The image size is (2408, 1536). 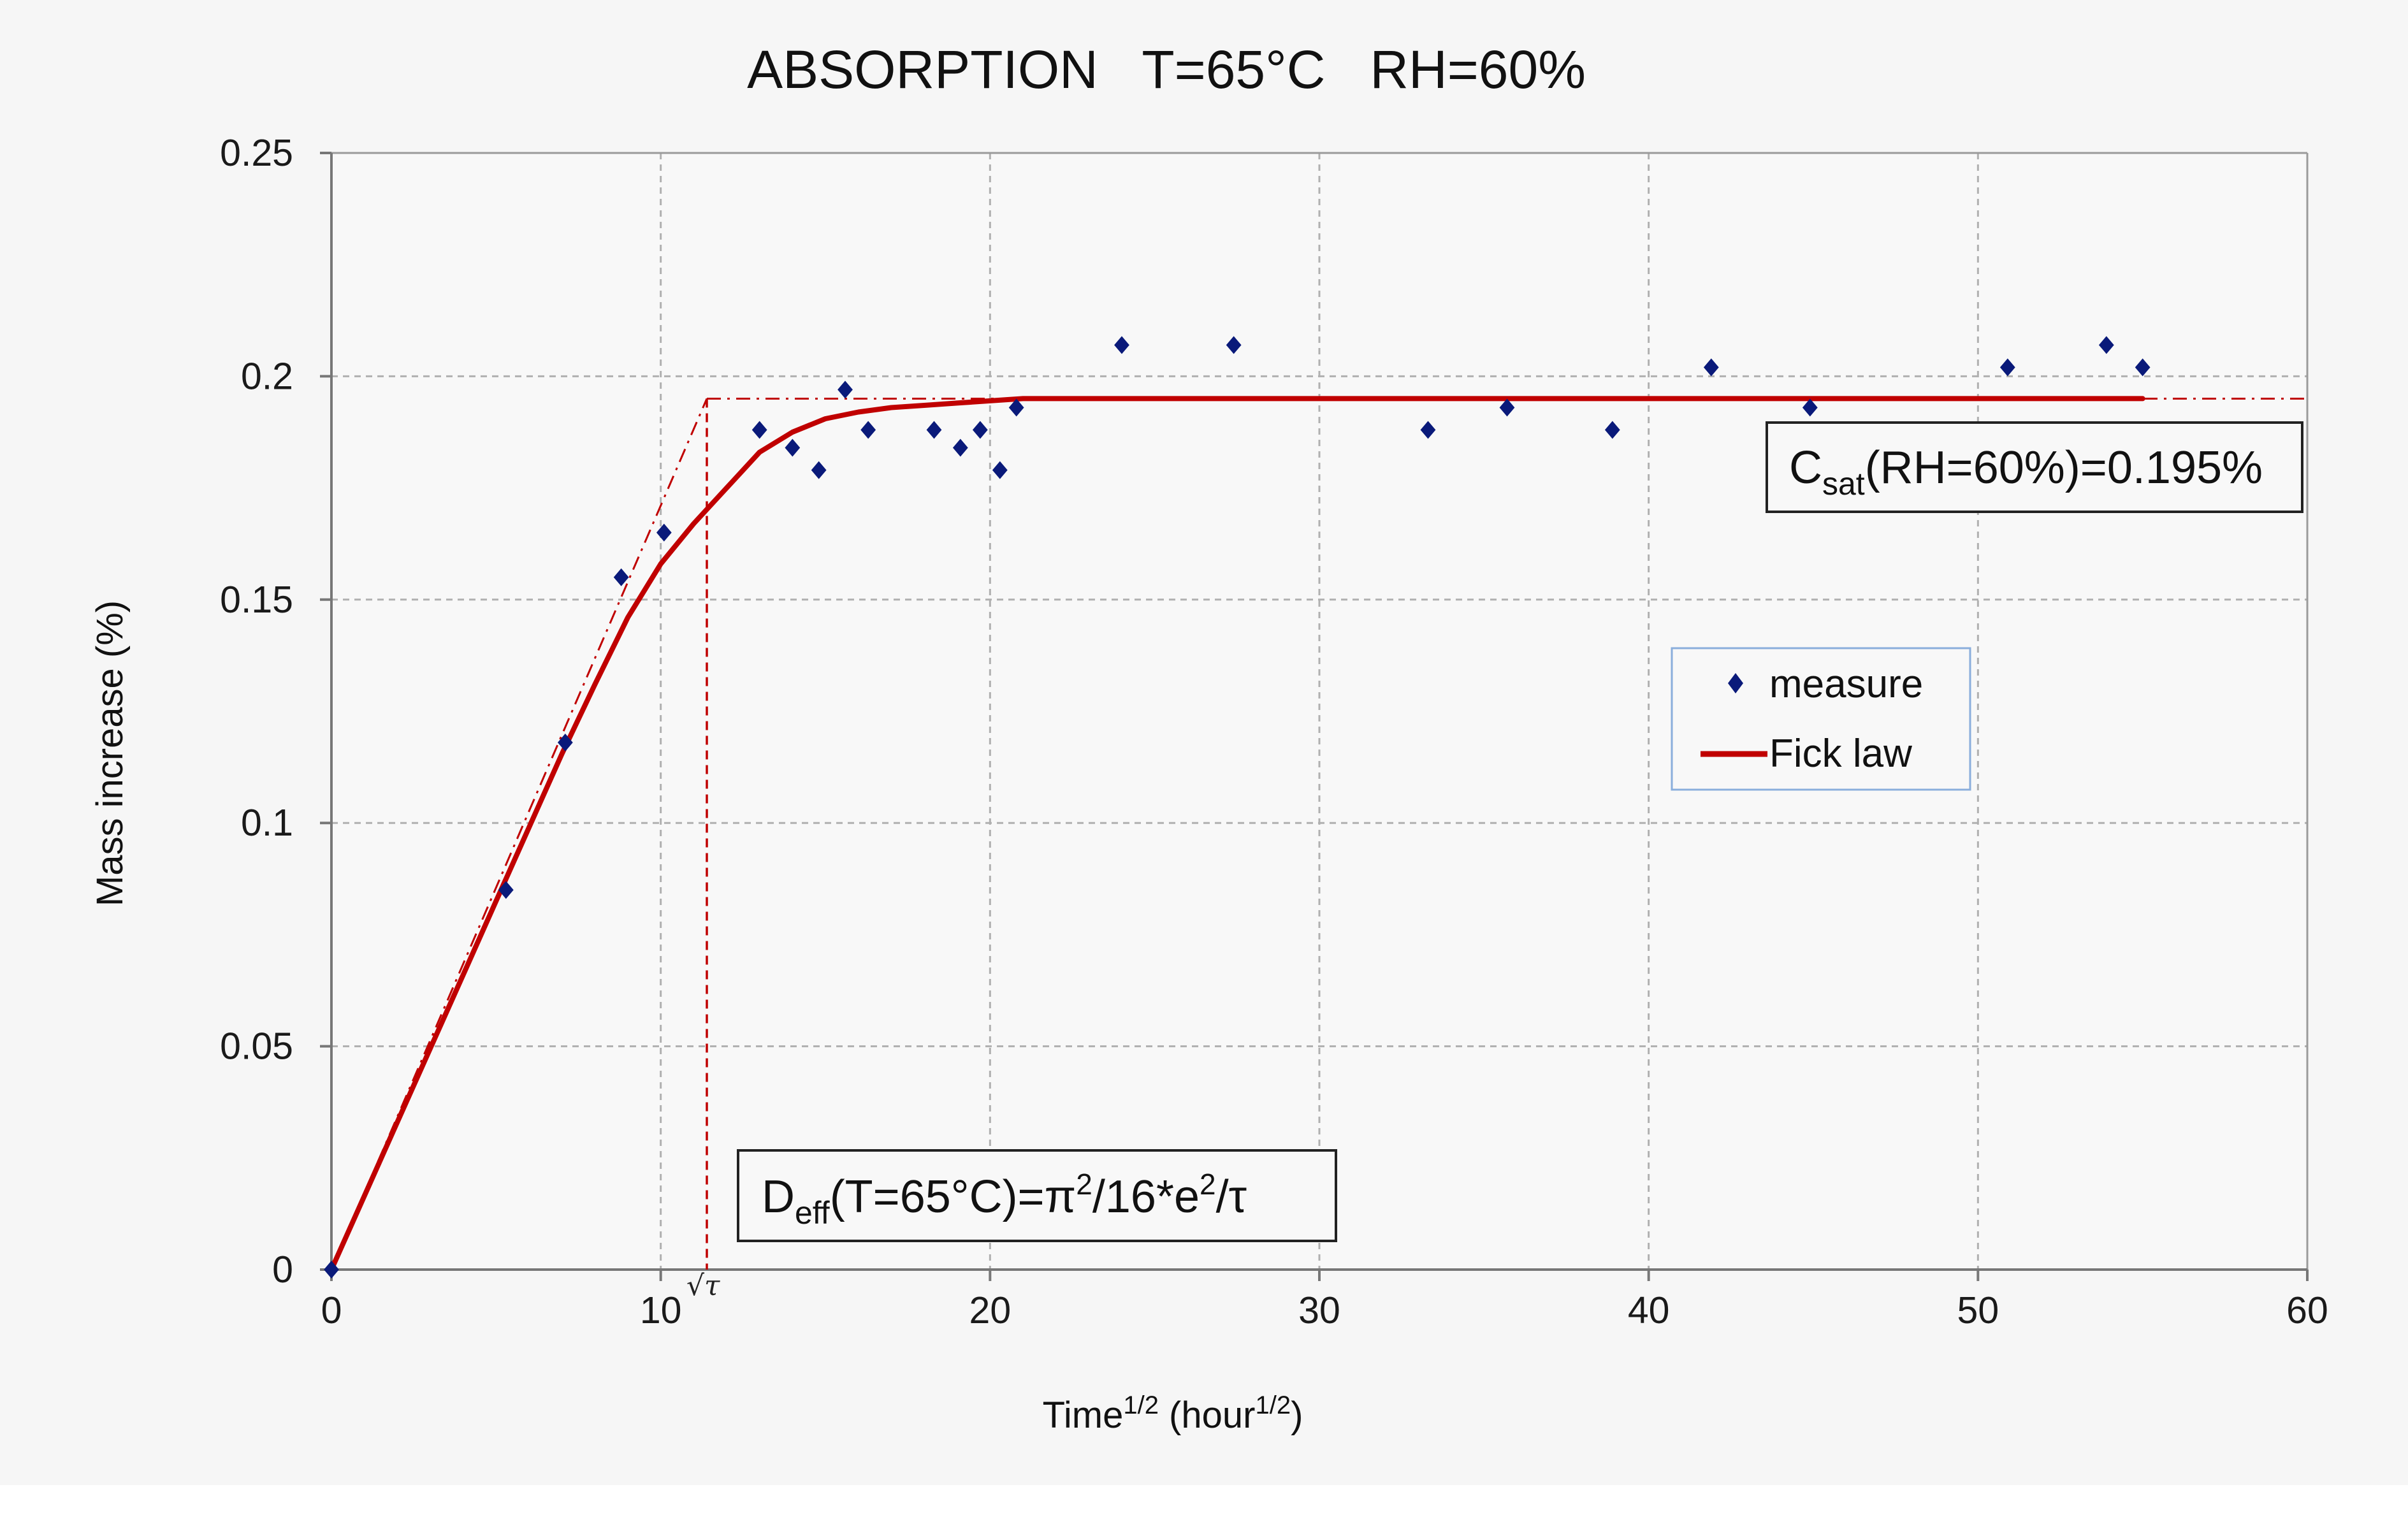 What do you see at coordinates (1005, 1199) in the screenshot?
I see `deff-annotation-text: Deff(T=65°C)=π2/16*e2/τ` at bounding box center [1005, 1199].